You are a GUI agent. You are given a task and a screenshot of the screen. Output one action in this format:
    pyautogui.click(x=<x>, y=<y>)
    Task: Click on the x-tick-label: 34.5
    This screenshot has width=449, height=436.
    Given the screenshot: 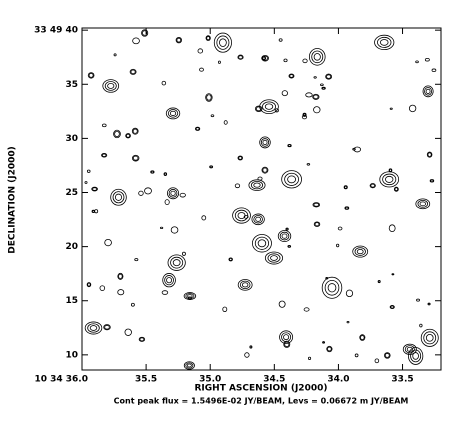 What is the action you would take?
    pyautogui.click(x=274, y=380)
    